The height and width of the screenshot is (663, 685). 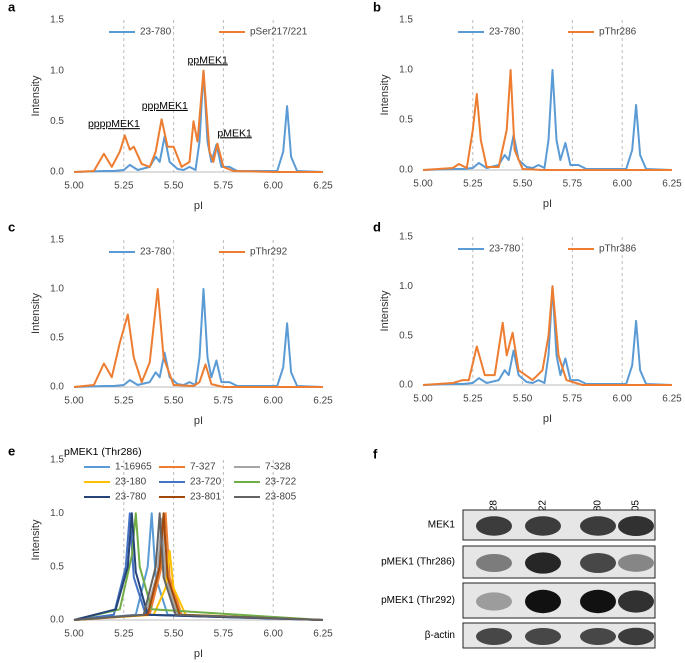 I want to click on chart-title: pMEK1 (Thr286), so click(x=103, y=452).